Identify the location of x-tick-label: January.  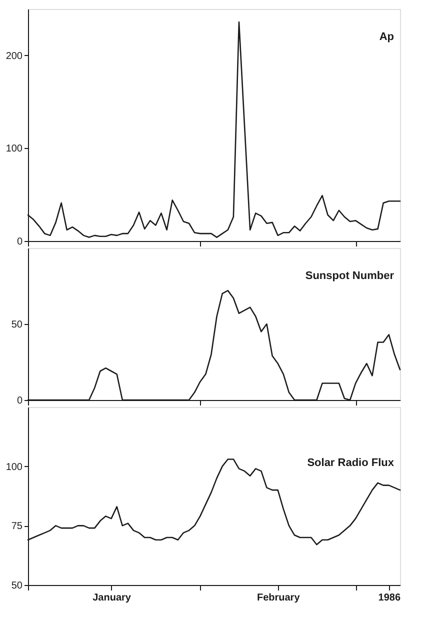
(112, 598).